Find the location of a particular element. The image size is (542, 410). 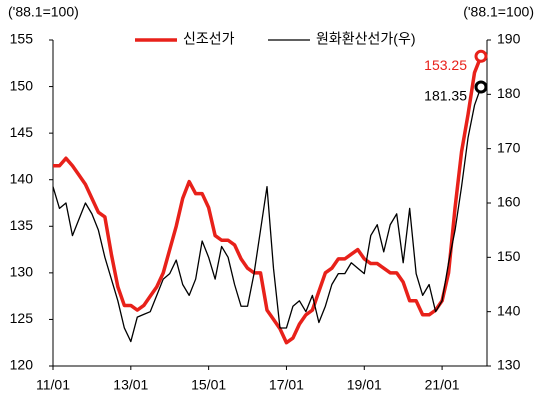

x-tick-label: 15/01 is located at coordinates (208, 385).